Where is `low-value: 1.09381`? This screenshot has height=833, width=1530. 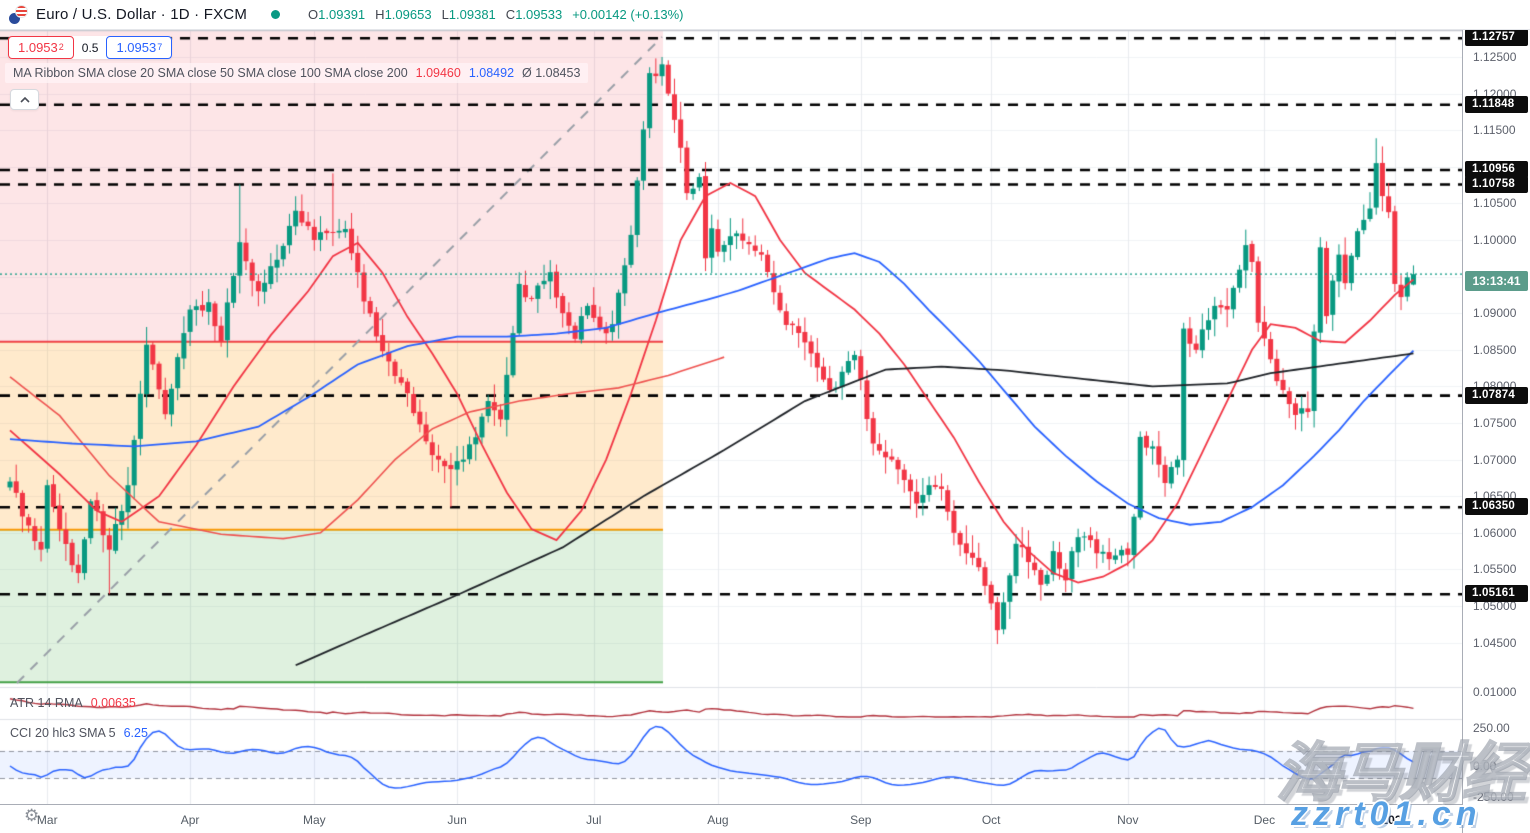 low-value: 1.09381 is located at coordinates (472, 14).